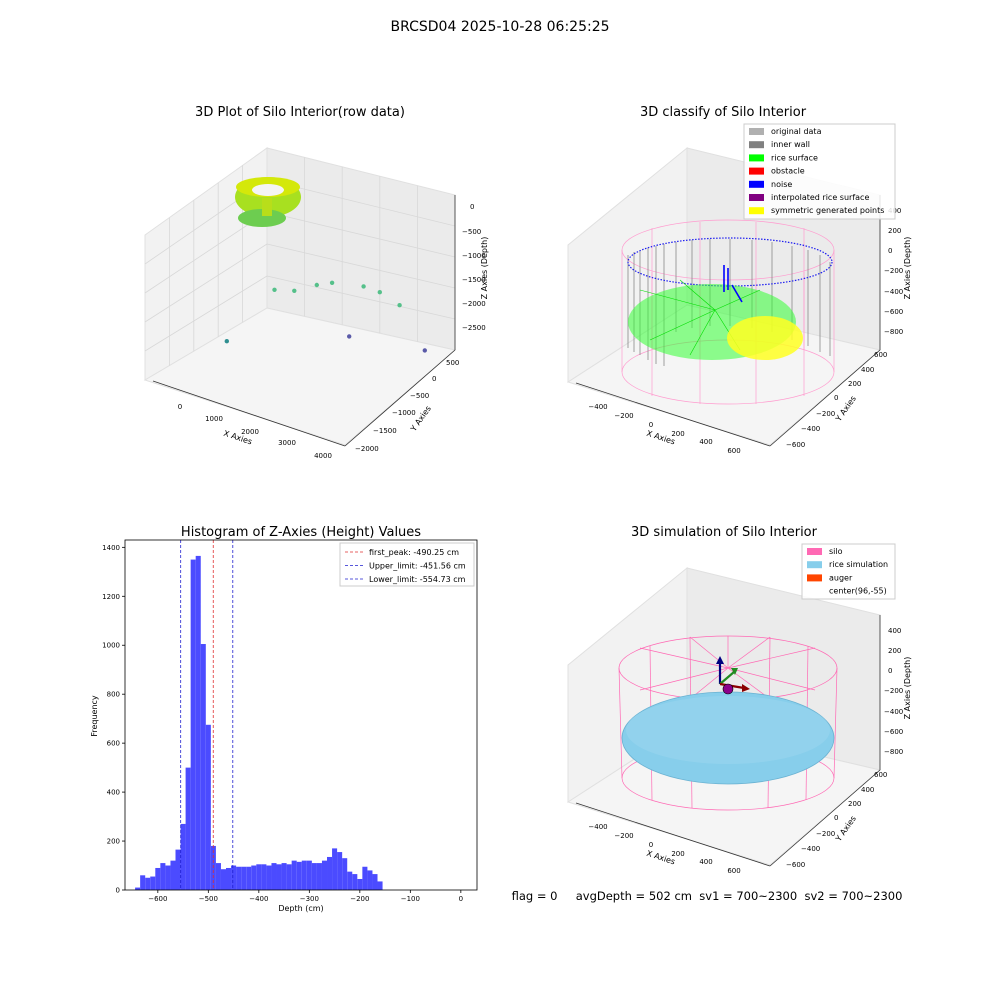 This screenshot has height=1000, width=1000. I want to click on x-ticks-simulation: −400 −200 0 200 400 600, so click(664, 849).